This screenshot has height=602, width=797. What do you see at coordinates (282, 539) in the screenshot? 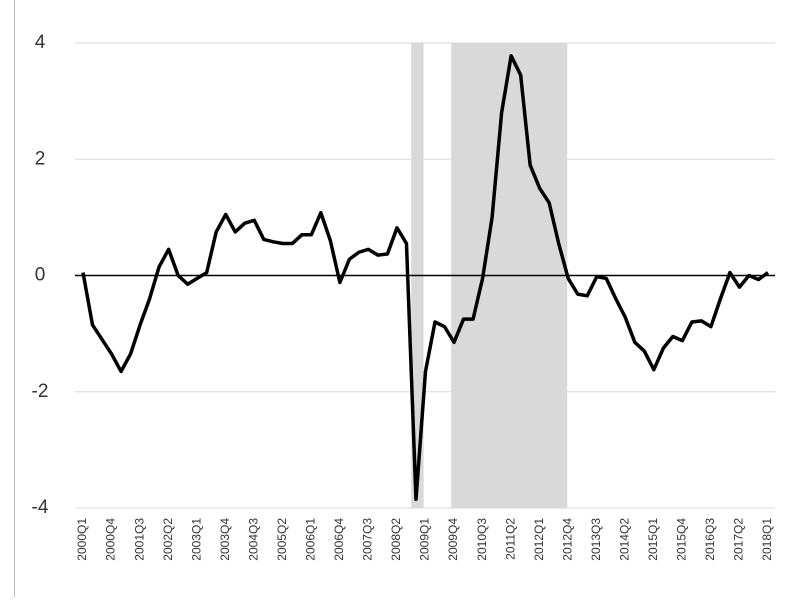
I see `x-tick-label: 2005Q2` at bounding box center [282, 539].